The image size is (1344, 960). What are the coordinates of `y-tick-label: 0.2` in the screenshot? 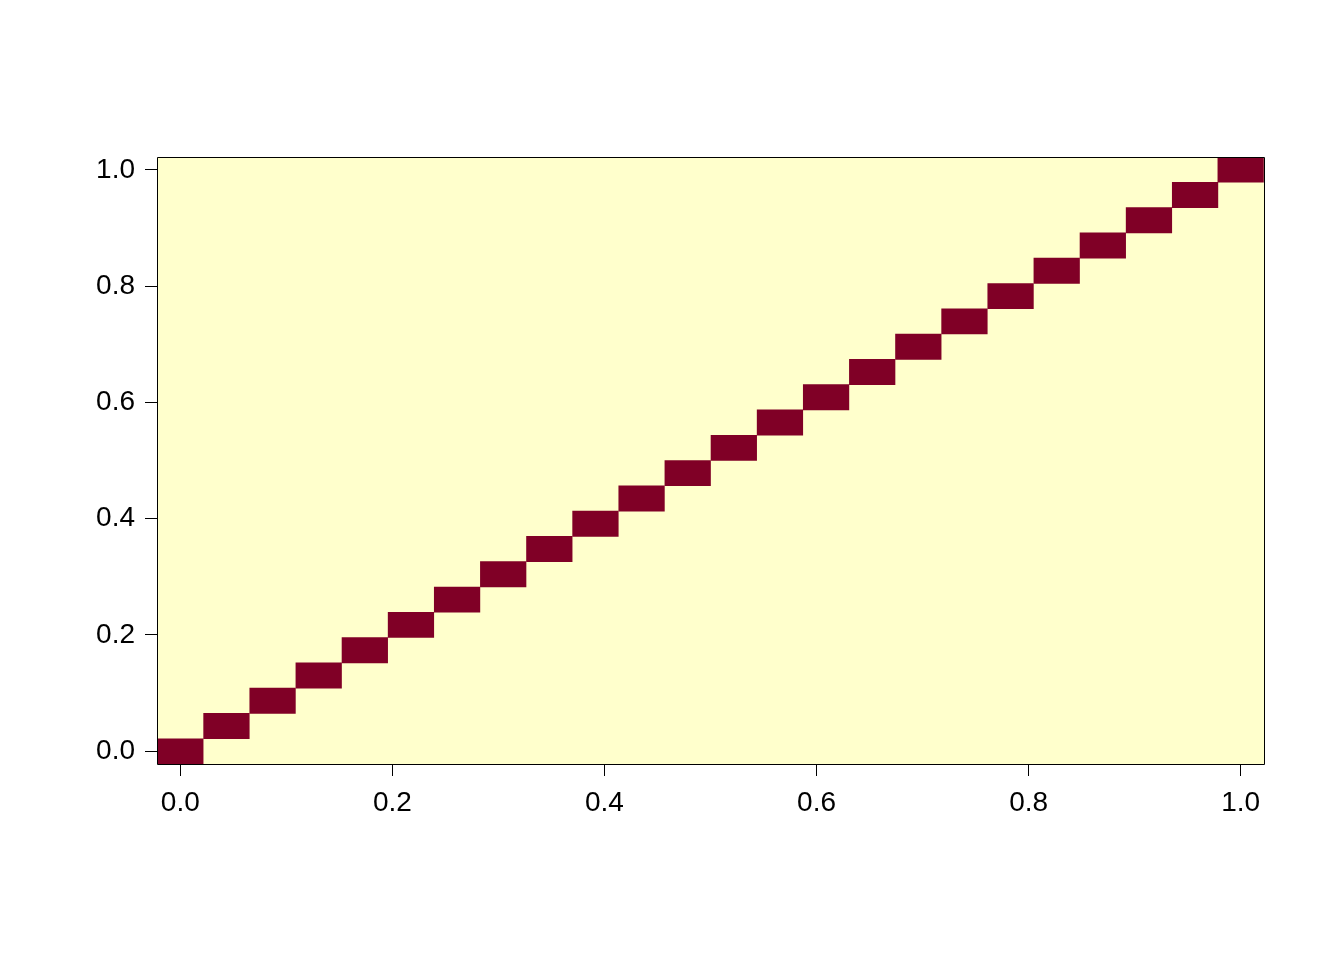 It's located at (115, 633).